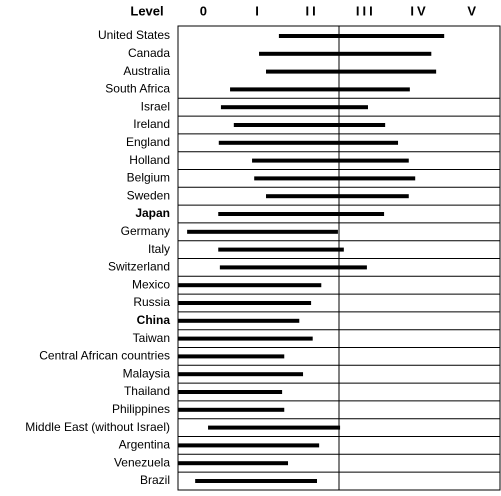 This screenshot has height=496, width=501. I want to click on category-label: Malaysia, so click(147, 373).